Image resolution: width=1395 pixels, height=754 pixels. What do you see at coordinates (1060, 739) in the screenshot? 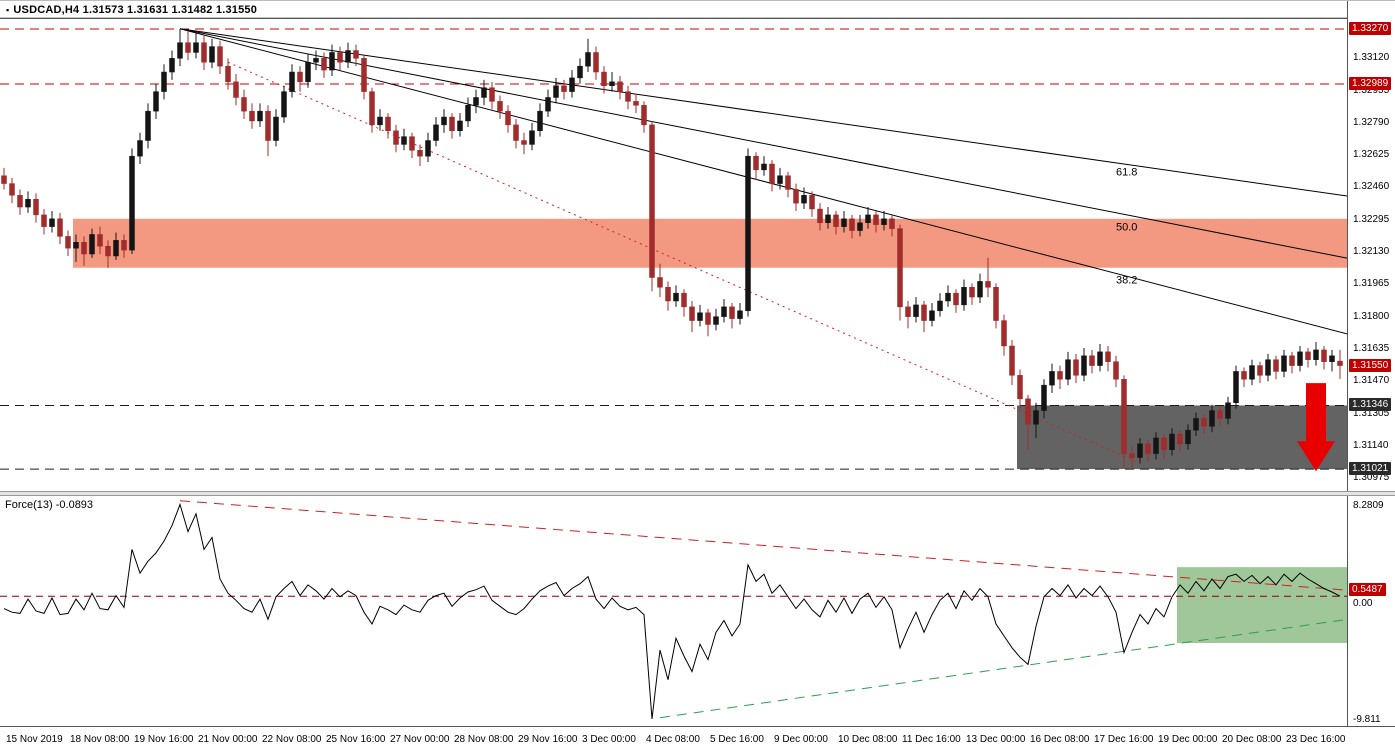
I see `time-axis-label: 16 Dec 08:00` at bounding box center [1060, 739].